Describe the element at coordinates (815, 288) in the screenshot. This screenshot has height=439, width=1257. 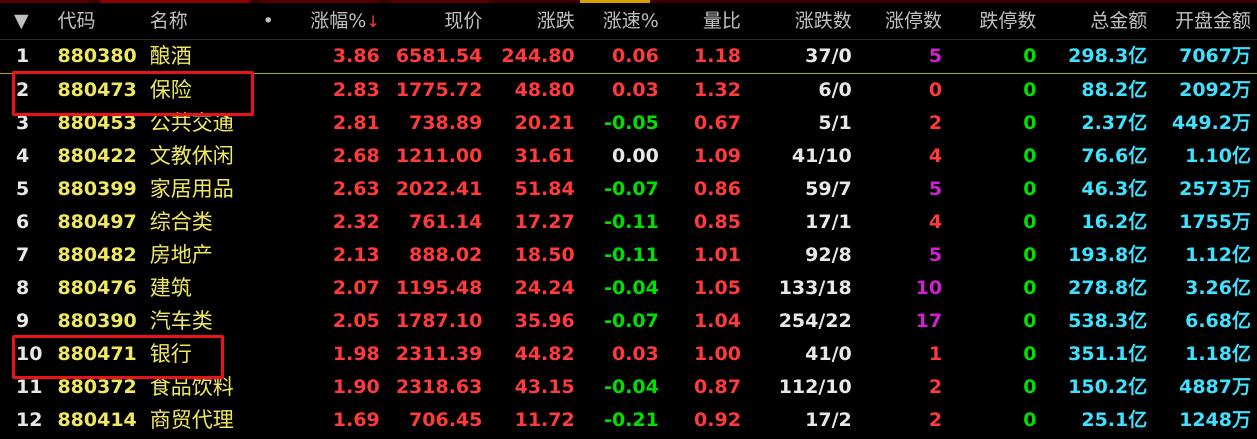
I see `row-updown: 133/18` at that location.